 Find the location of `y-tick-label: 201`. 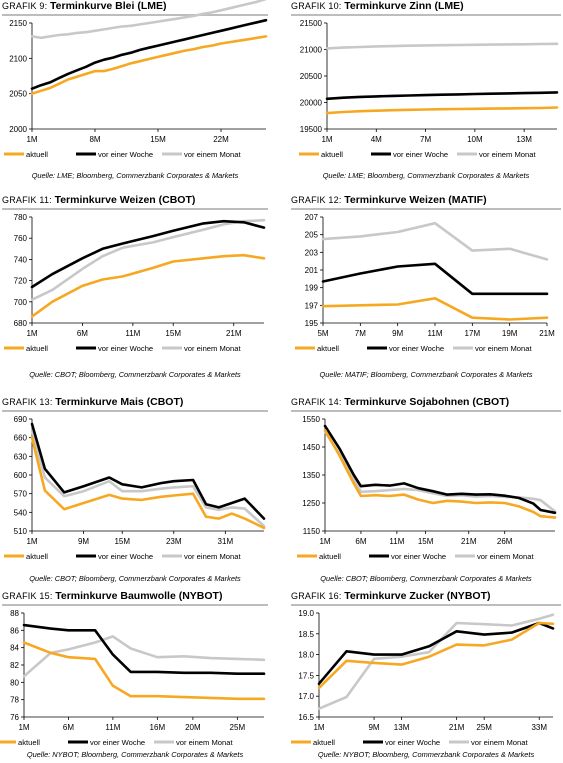

y-tick-label: 201 is located at coordinates (312, 270).